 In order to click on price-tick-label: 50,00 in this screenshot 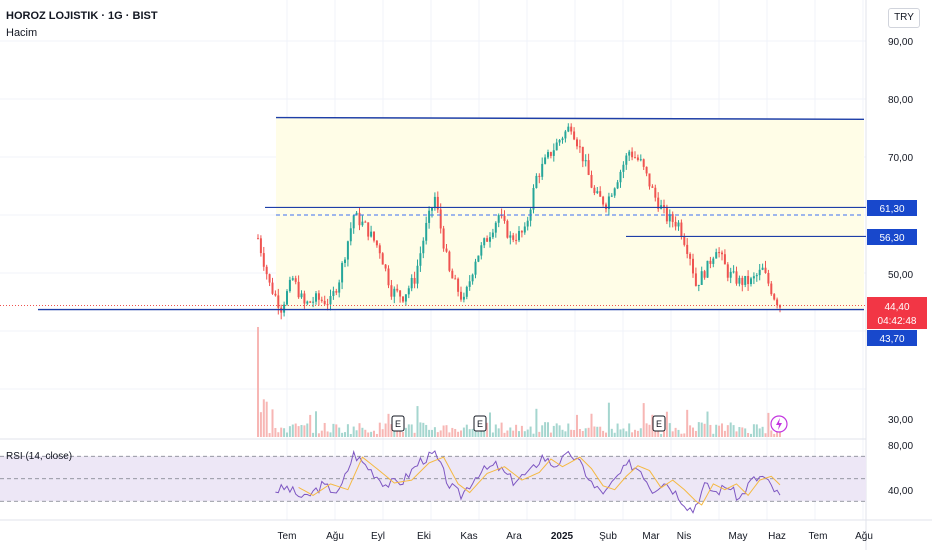, I will do `click(900, 275)`.